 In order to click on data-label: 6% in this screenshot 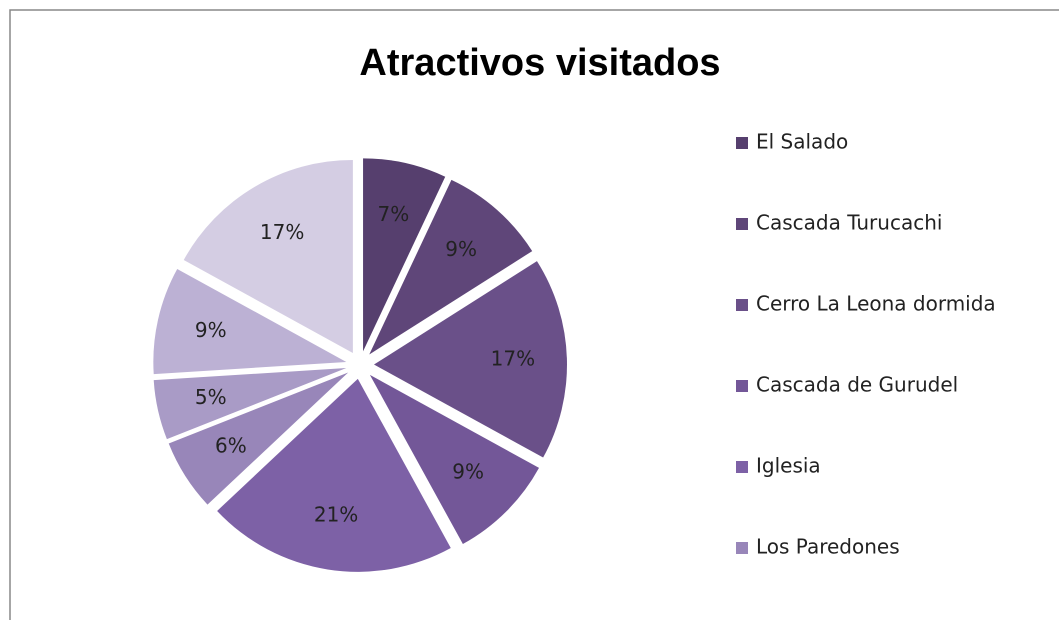, I will do `click(231, 445)`.